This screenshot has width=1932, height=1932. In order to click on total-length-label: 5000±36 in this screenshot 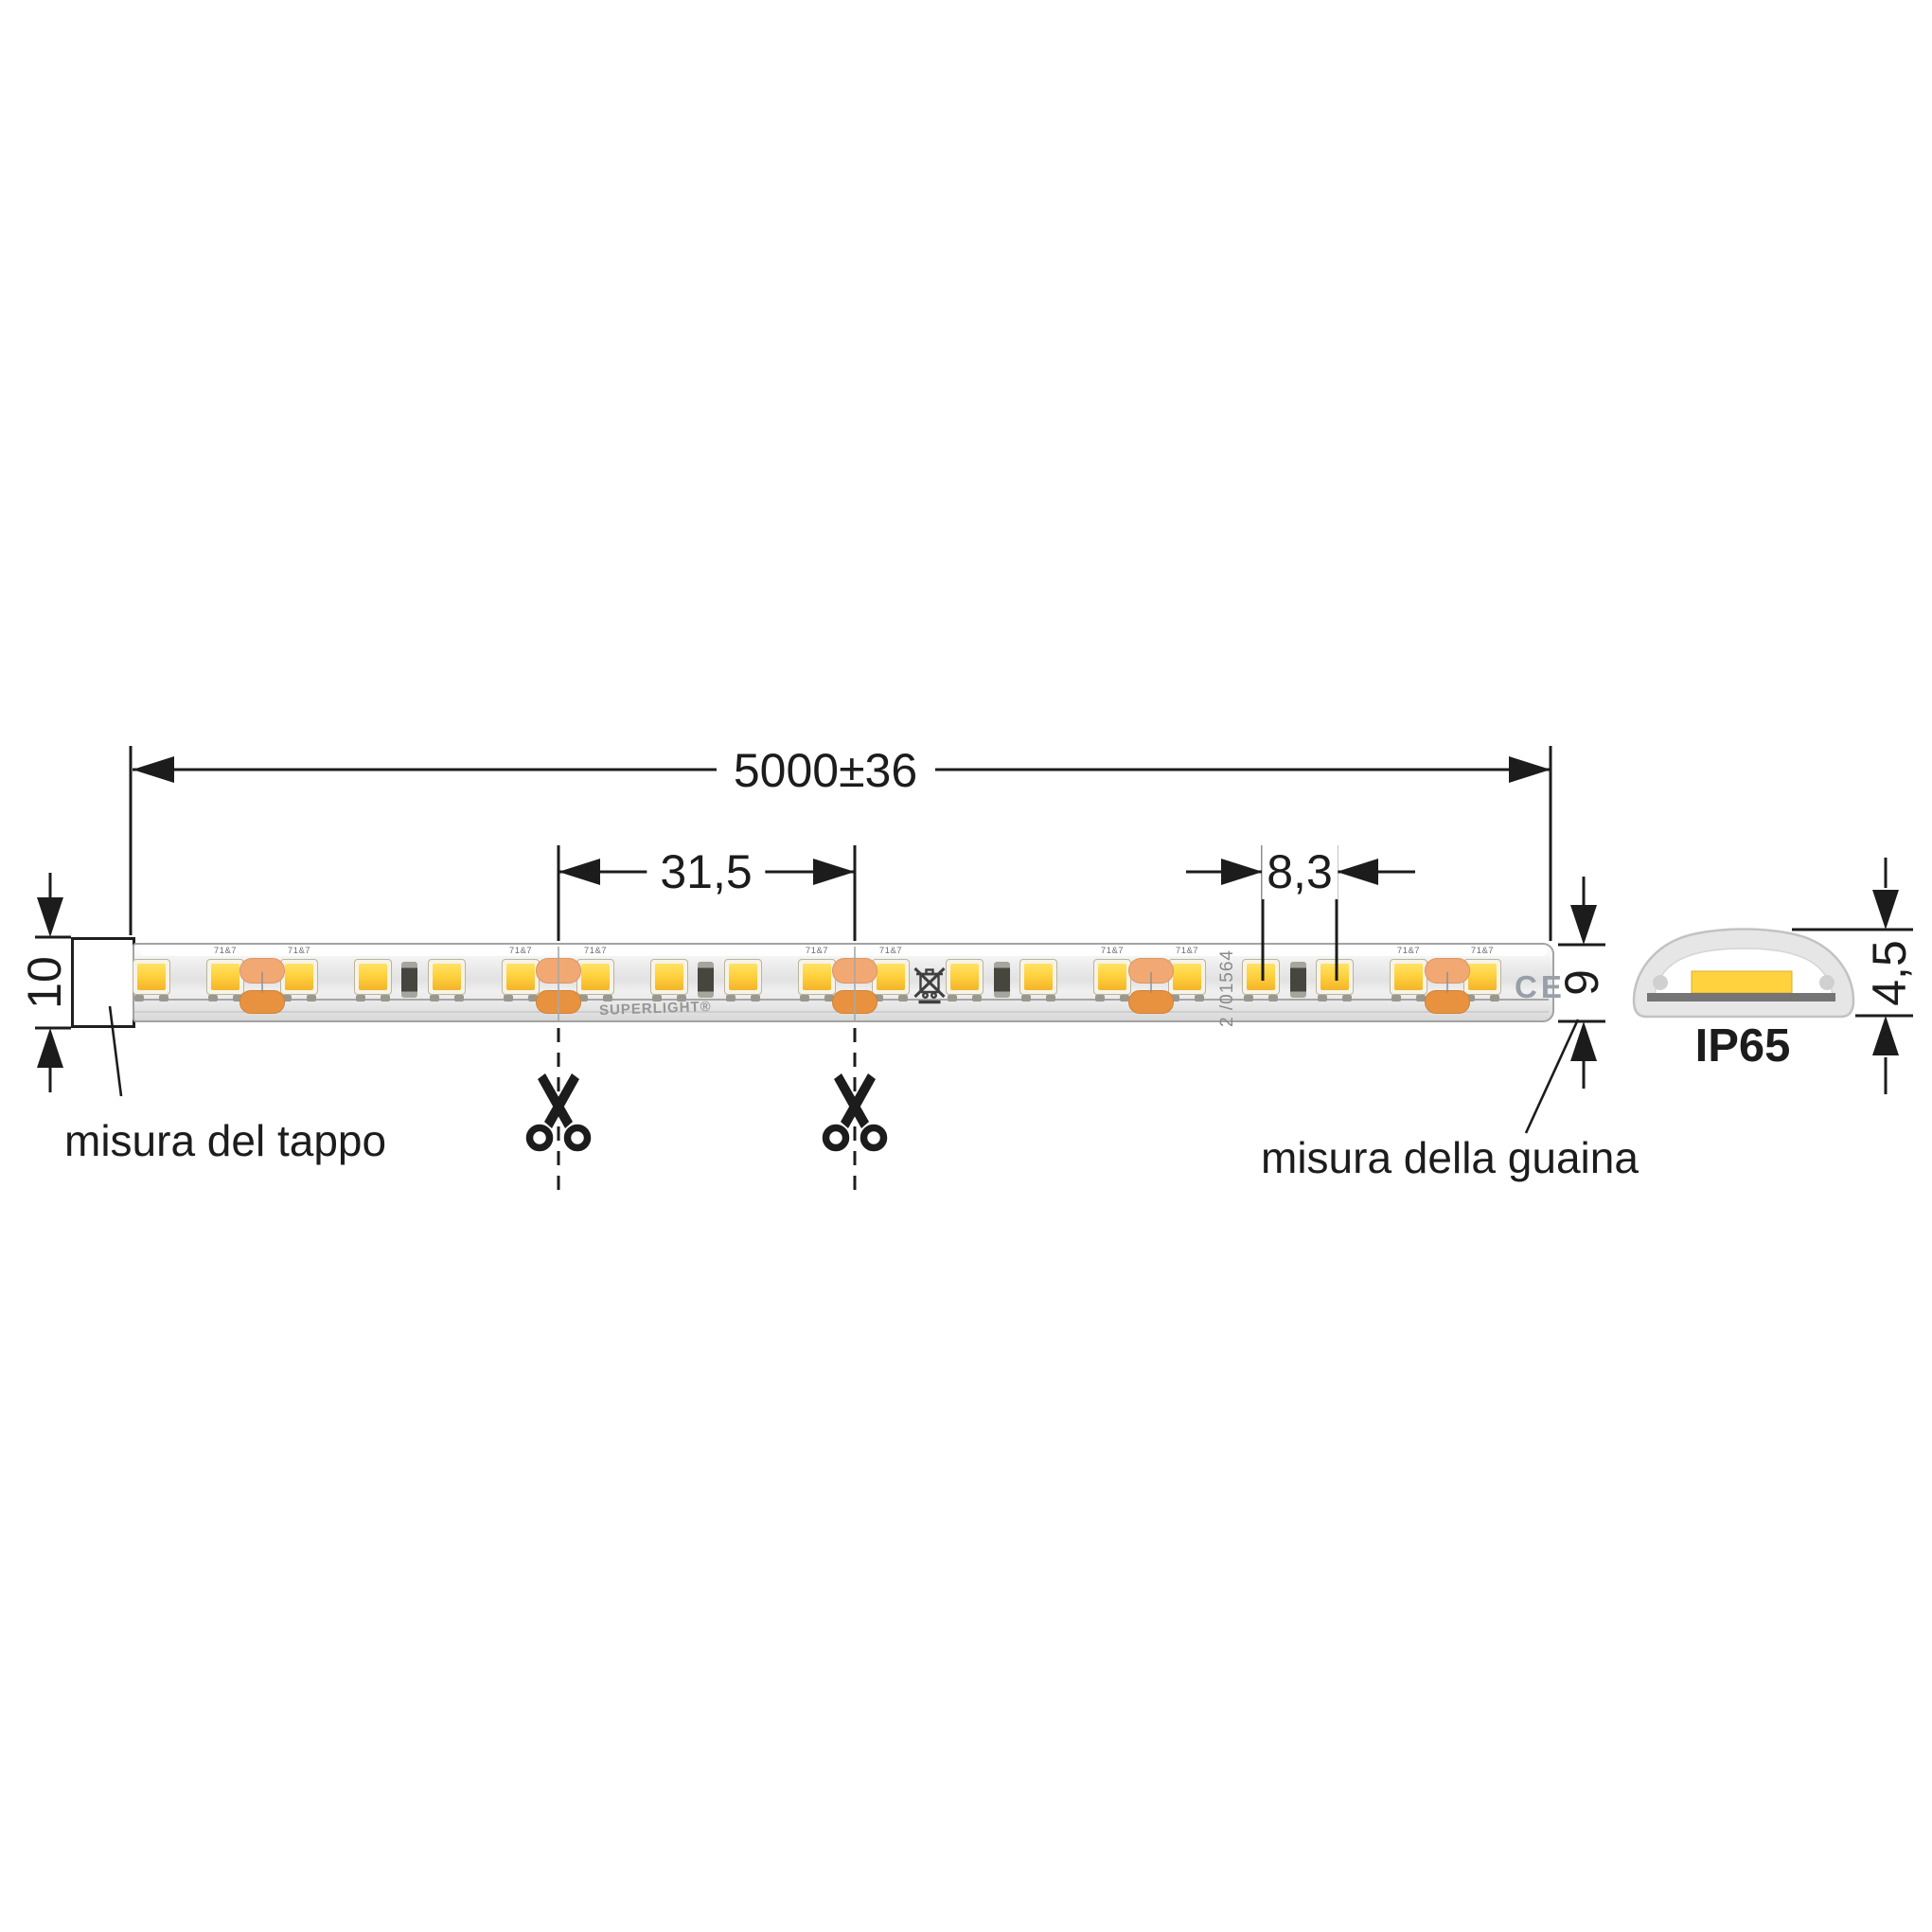, I will do `click(825, 770)`.